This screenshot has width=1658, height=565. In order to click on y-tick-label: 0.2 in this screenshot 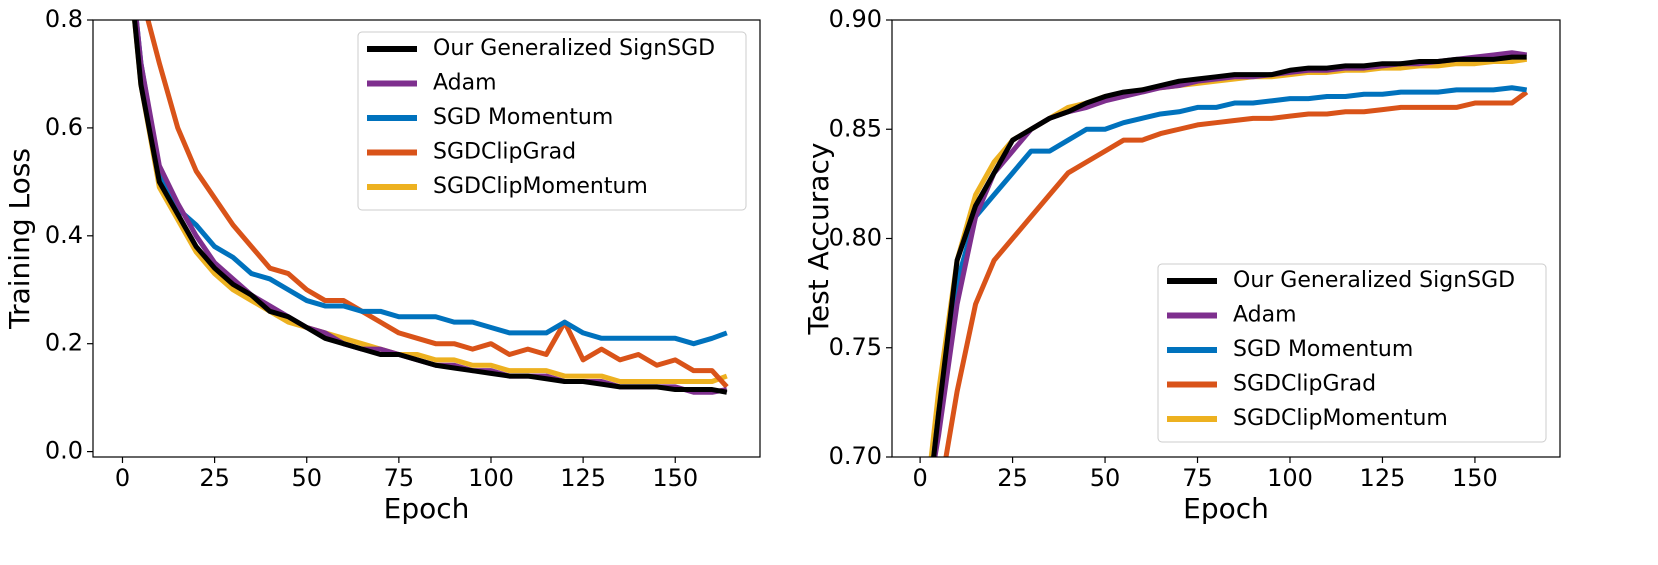, I will do `click(64, 343)`.